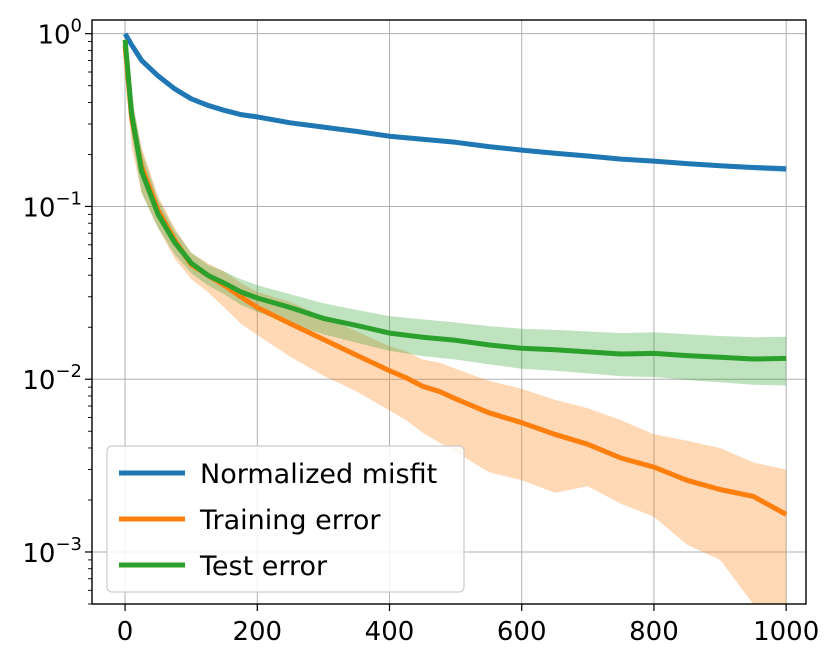 The width and height of the screenshot is (830, 664). What do you see at coordinates (59, 33) in the screenshot?
I see `y-tick-label: 10⁰` at bounding box center [59, 33].